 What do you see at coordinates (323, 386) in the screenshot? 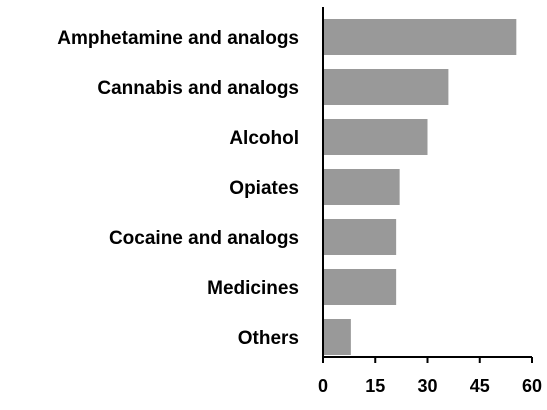
I see `x-tick-label-0: 0` at bounding box center [323, 386].